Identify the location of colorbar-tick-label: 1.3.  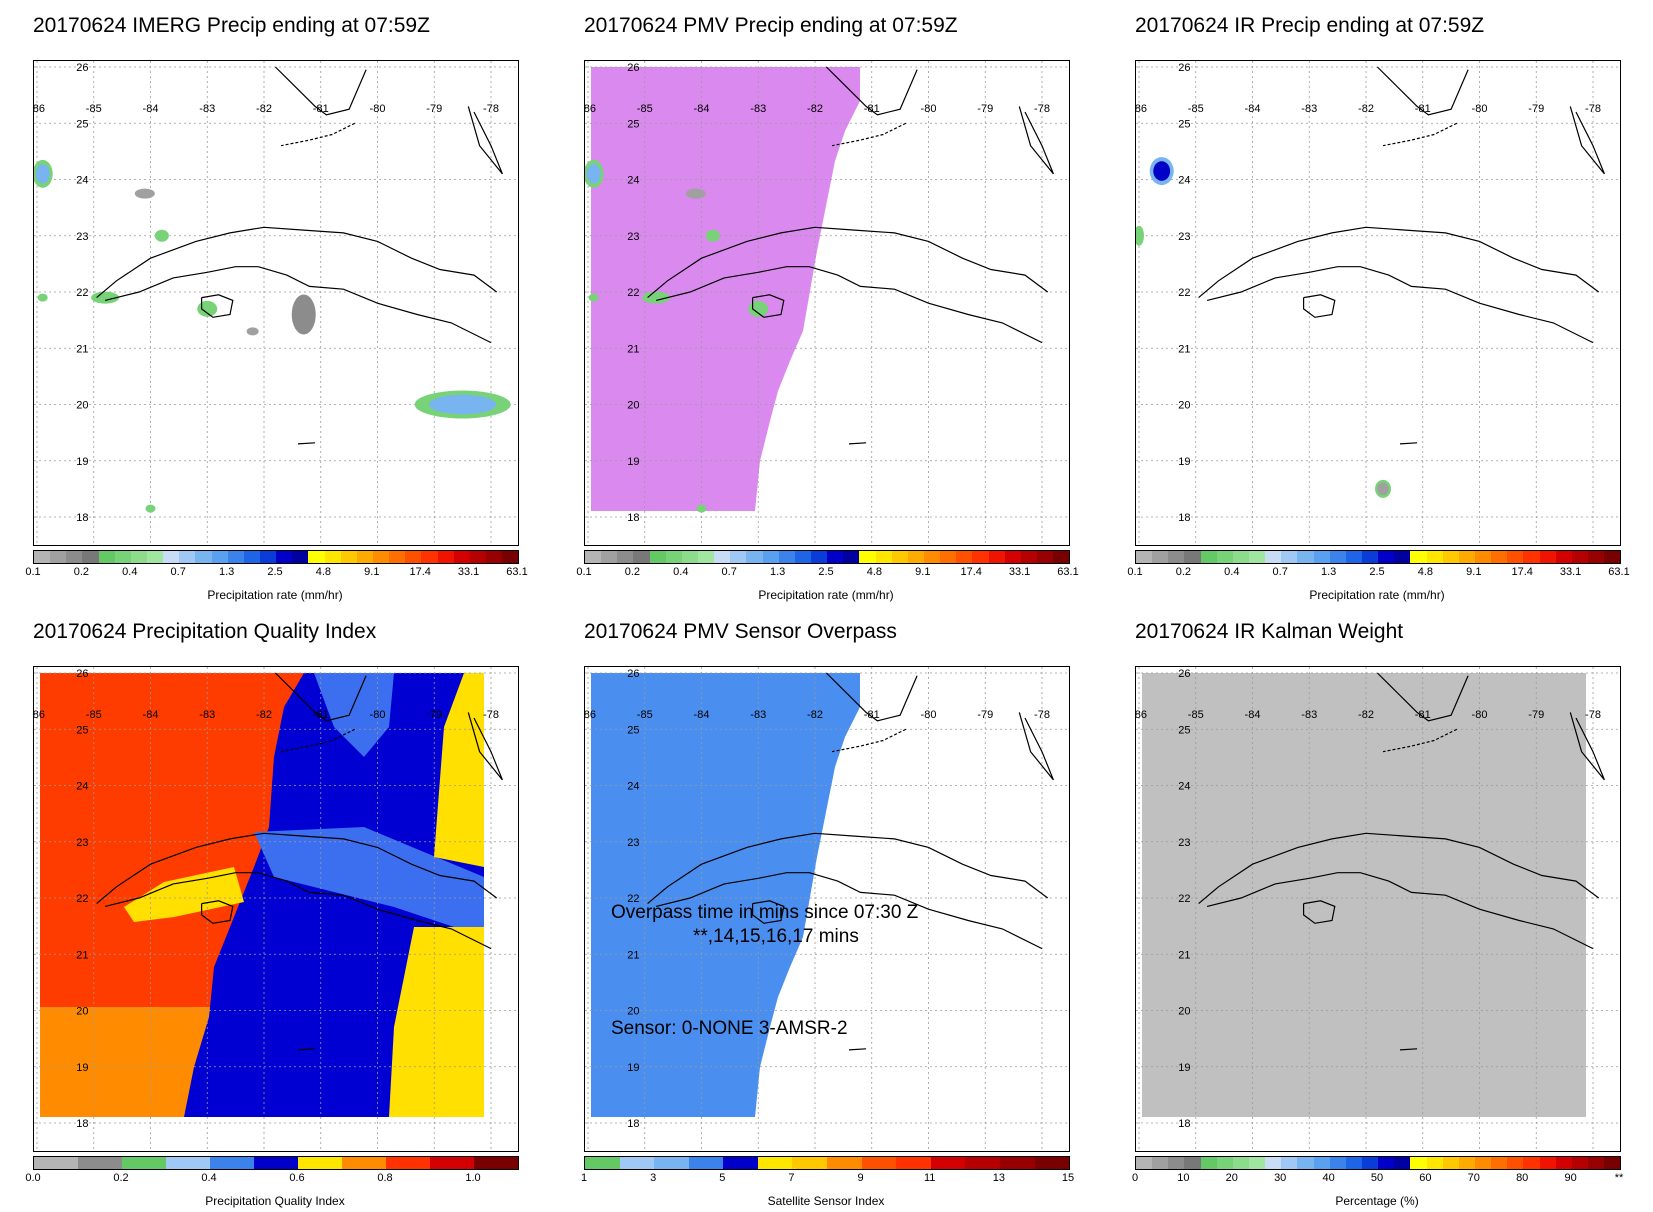
(226, 572).